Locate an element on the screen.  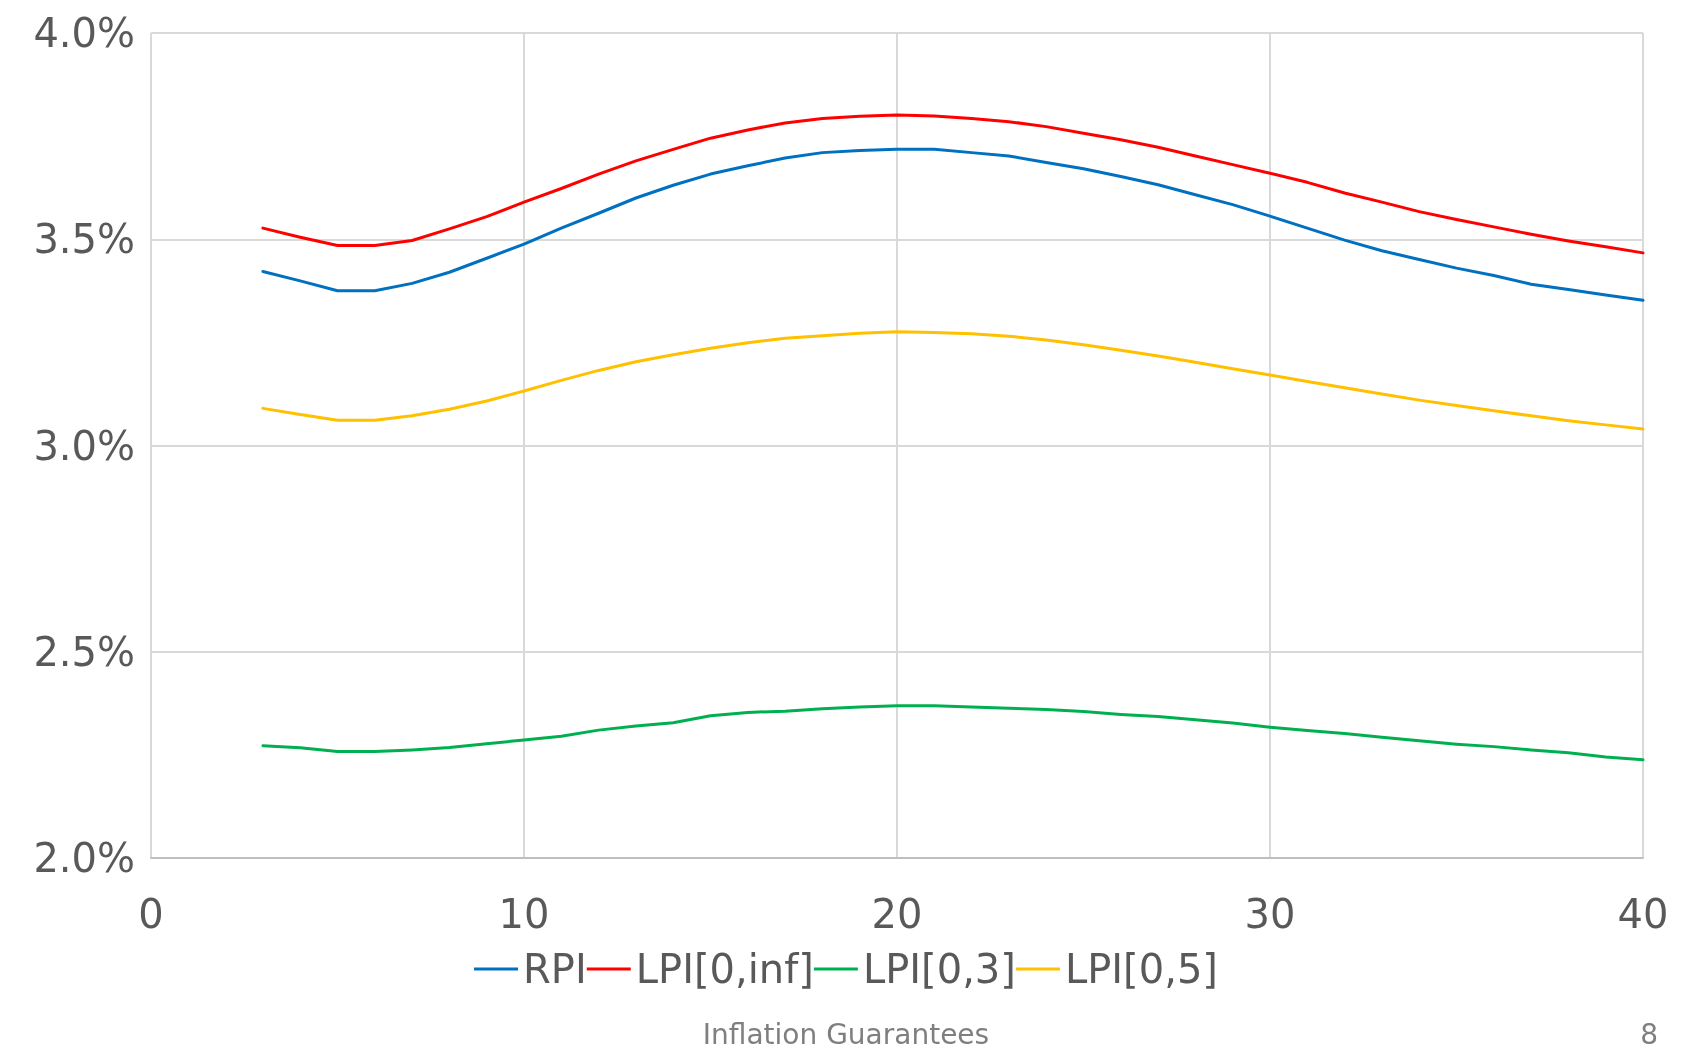
x-tick-label: 10 is located at coordinates (524, 914).